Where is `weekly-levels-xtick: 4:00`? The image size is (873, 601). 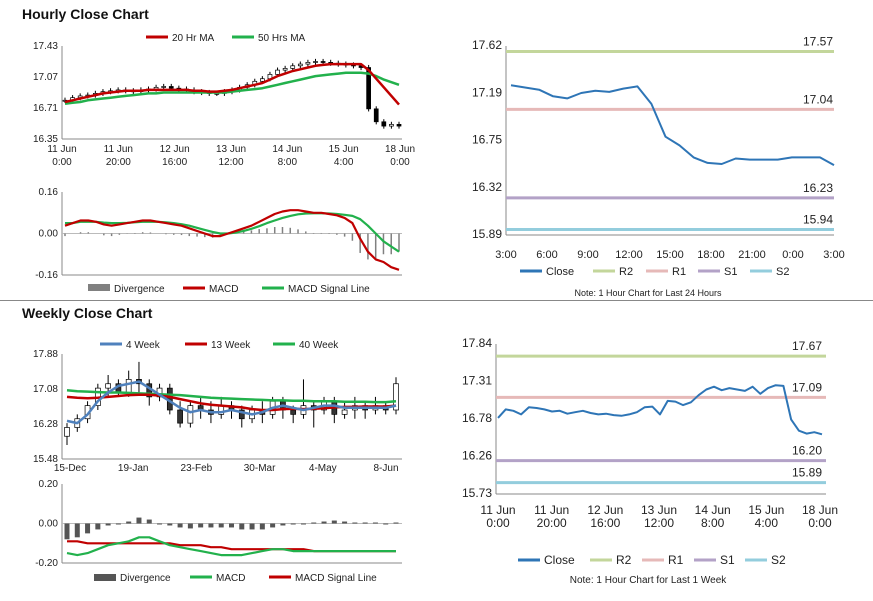 weekly-levels-xtick: 4:00 is located at coordinates (767, 523).